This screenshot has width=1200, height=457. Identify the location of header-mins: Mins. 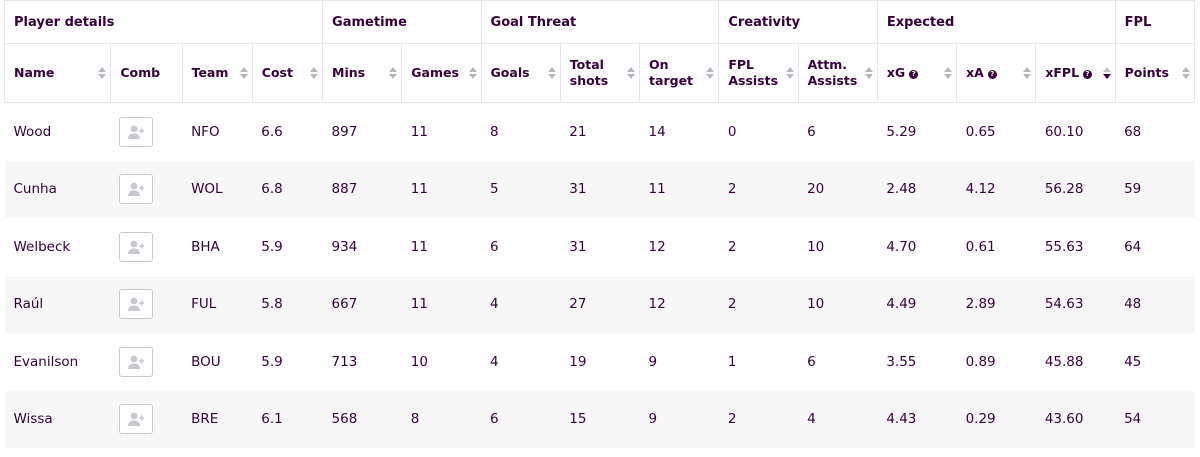
(362, 73).